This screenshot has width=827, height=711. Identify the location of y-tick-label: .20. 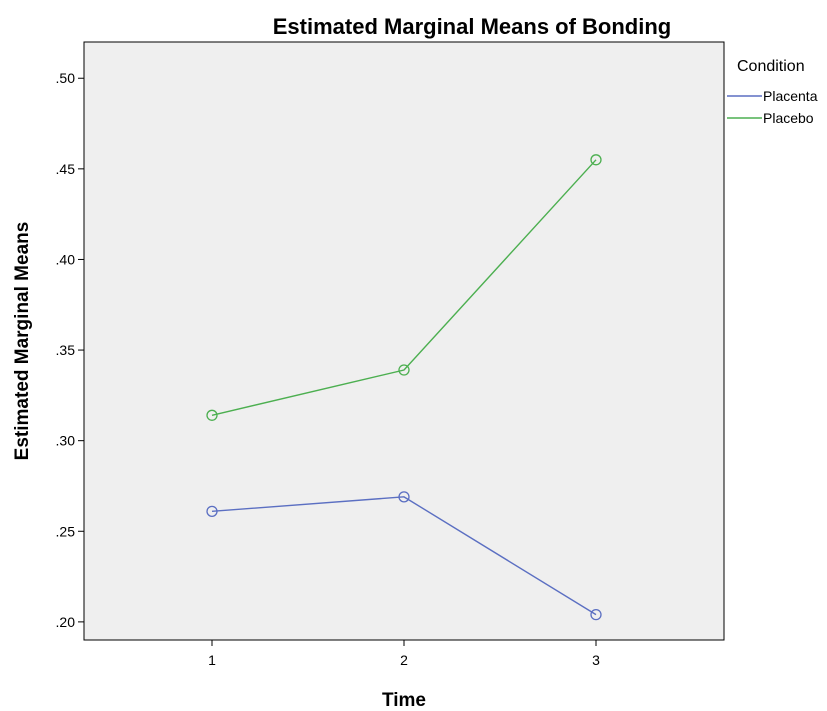
(66, 622).